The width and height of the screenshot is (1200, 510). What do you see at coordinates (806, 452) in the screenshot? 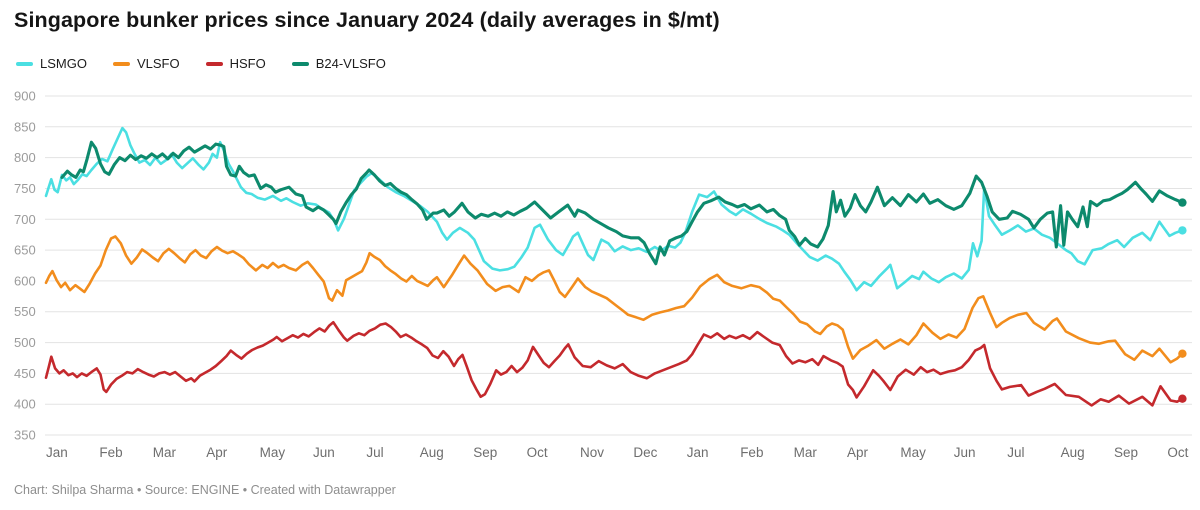
I see `x-axis-label-14: Mar` at bounding box center [806, 452].